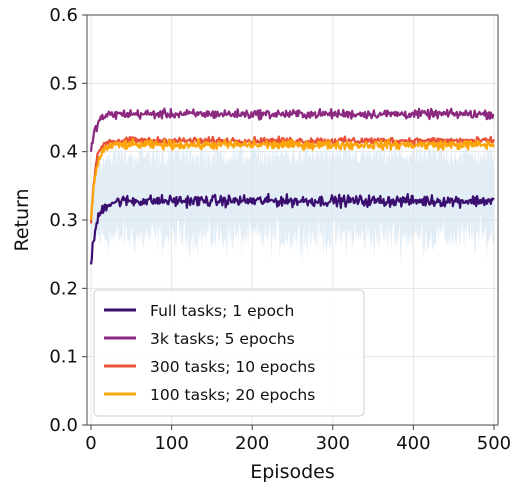 Image resolution: width=514 pixels, height=494 pixels. Describe the element at coordinates (252, 443) in the screenshot. I see `x-tick-label: 200` at that location.